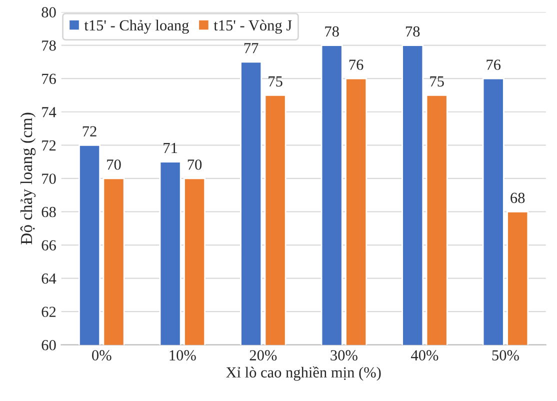 The height and width of the screenshot is (401, 557). Describe the element at coordinates (303, 373) in the screenshot. I see `x-axis-title: Xỉ lò cao nghiền mịn (%)` at that location.